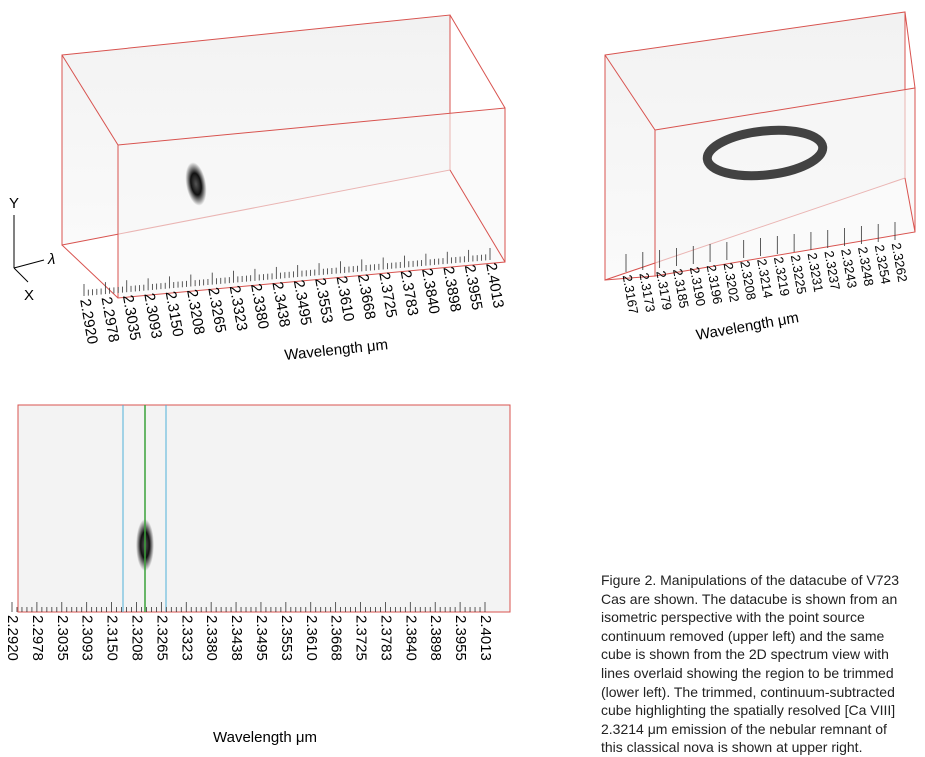 This screenshot has height=757, width=925. Describe the element at coordinates (799, 275) in the screenshot. I see `tick-label: 2.3225` at that location.